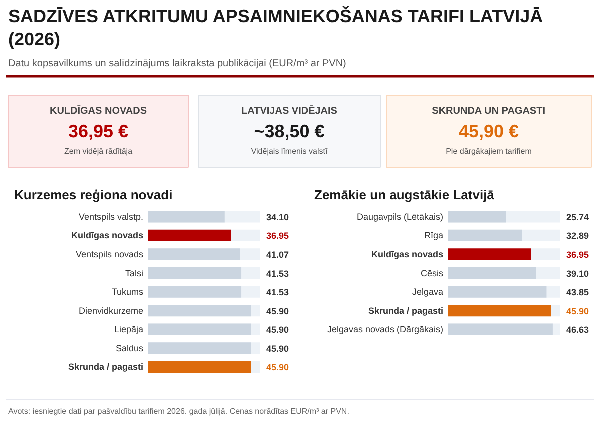 The image size is (600, 423). What do you see at coordinates (278, 255) in the screenshot?
I see `data-label: 41.07` at bounding box center [278, 255].